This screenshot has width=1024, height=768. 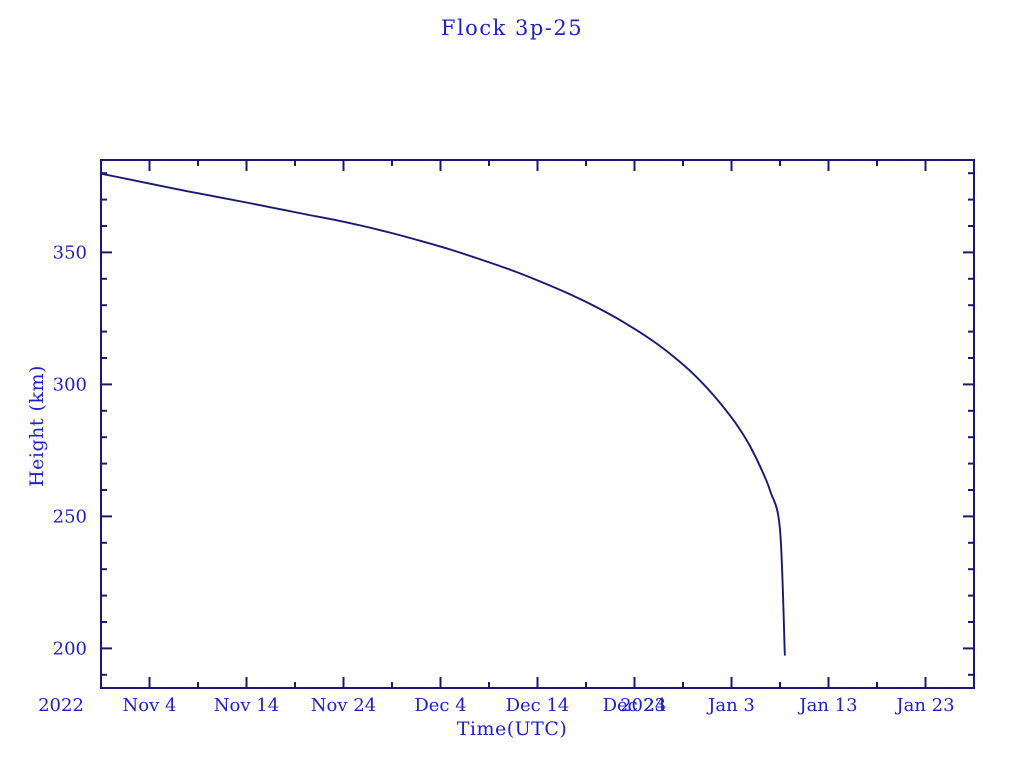 What do you see at coordinates (246, 705) in the screenshot?
I see `x-tick-label: Nov 14` at bounding box center [246, 705].